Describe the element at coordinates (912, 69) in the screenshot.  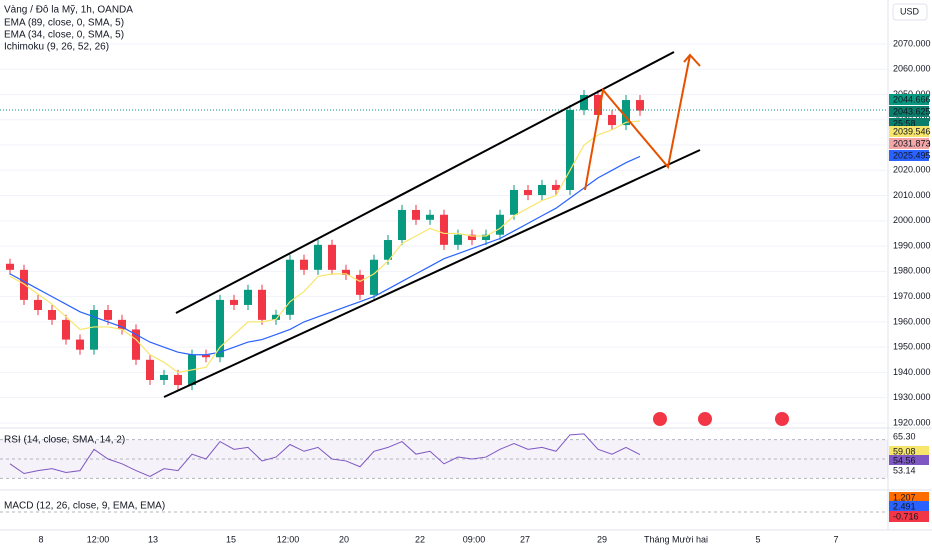
I see `y-tick-label: 2060.000` at that location.